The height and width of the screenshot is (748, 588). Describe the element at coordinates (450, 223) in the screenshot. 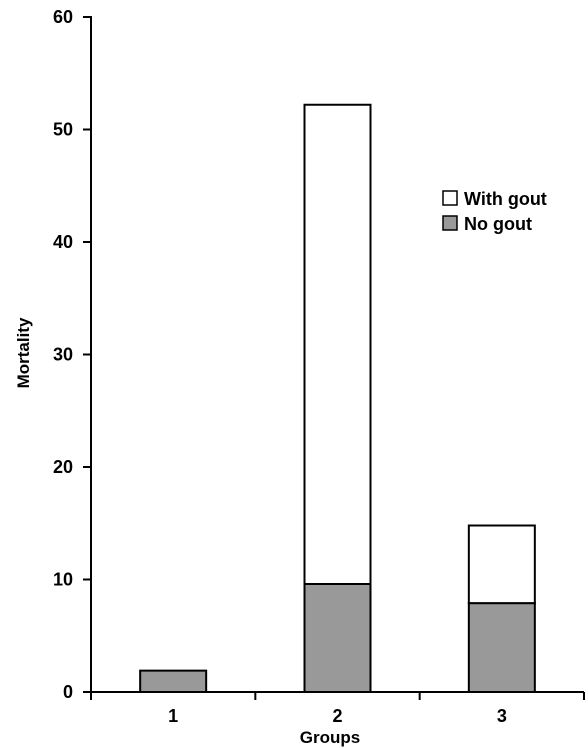

I see `legend-swatch-no-gout` at that location.